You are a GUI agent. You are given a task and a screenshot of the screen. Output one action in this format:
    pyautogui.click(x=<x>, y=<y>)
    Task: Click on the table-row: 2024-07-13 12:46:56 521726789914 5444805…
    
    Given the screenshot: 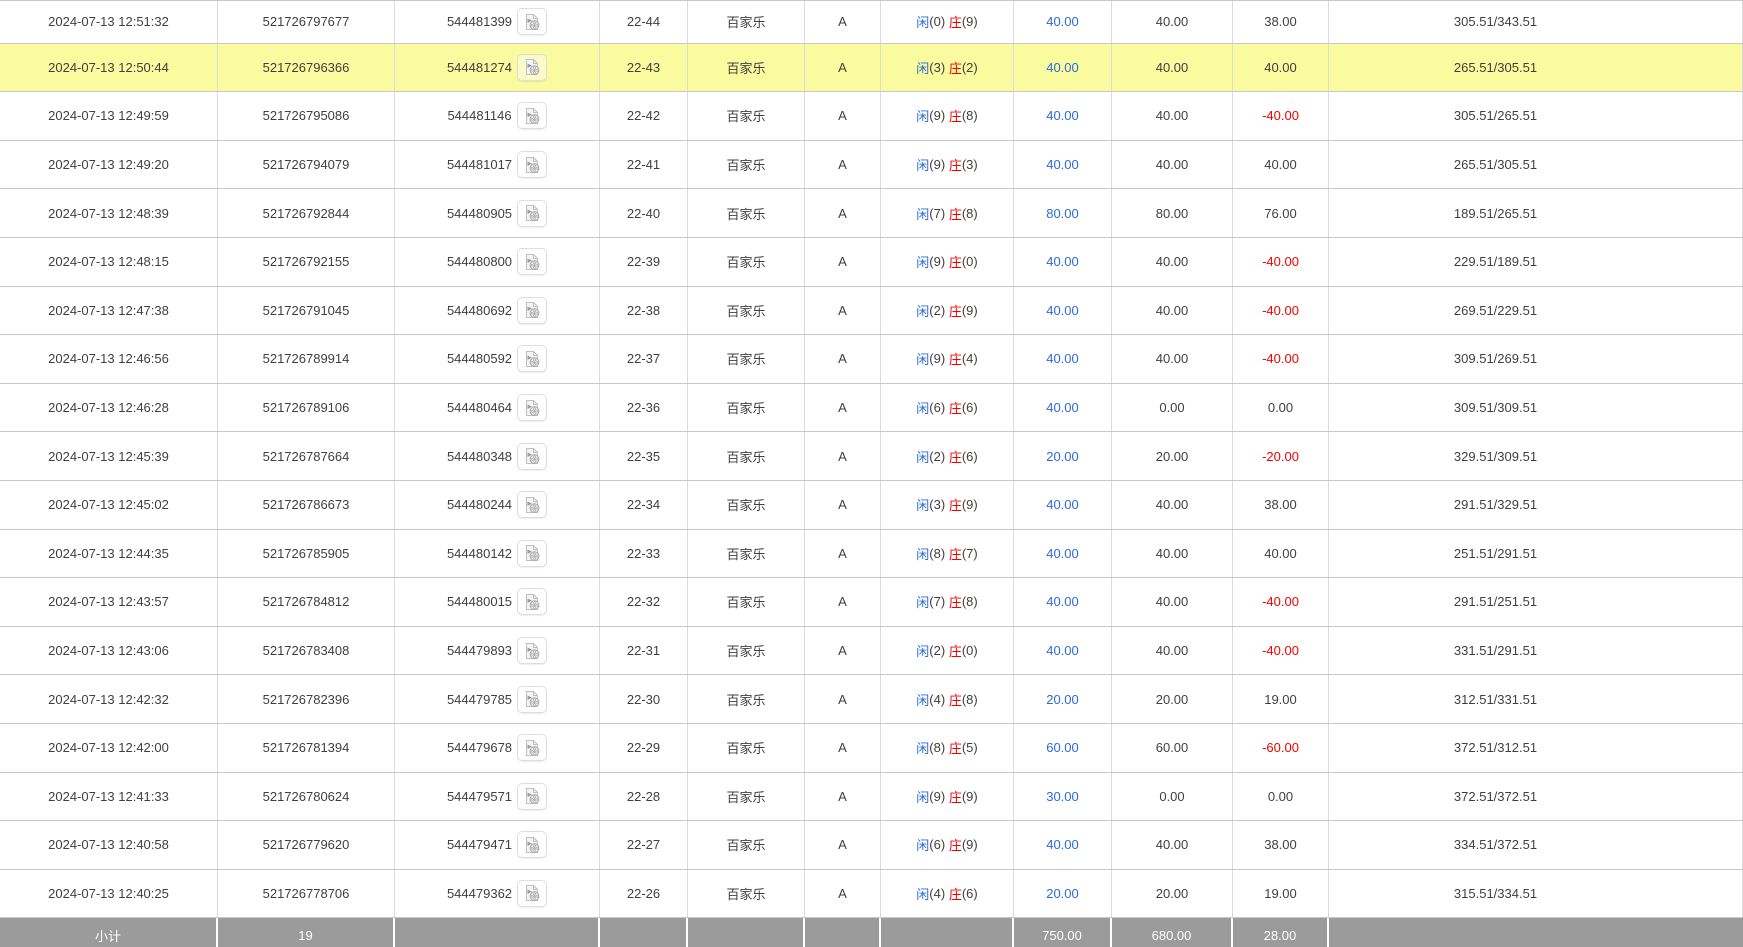 What is the action you would take?
    pyautogui.click(x=871, y=359)
    